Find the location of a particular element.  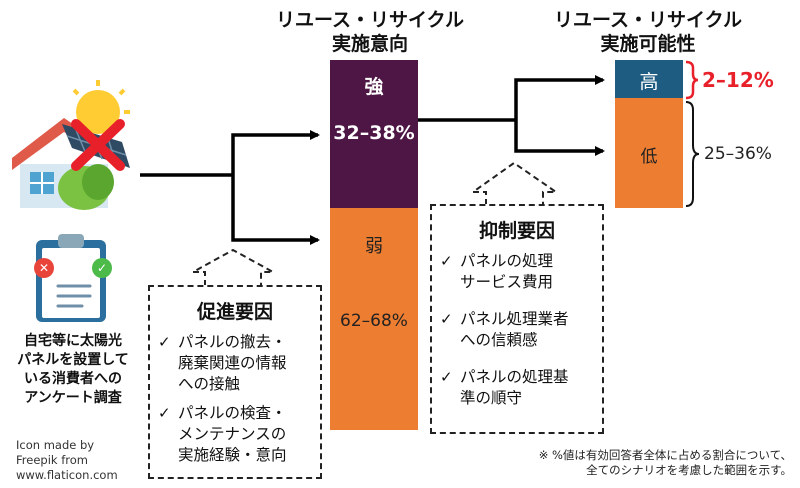

inhibiting-item1-line2: サービス費用 is located at coordinates (507, 282).